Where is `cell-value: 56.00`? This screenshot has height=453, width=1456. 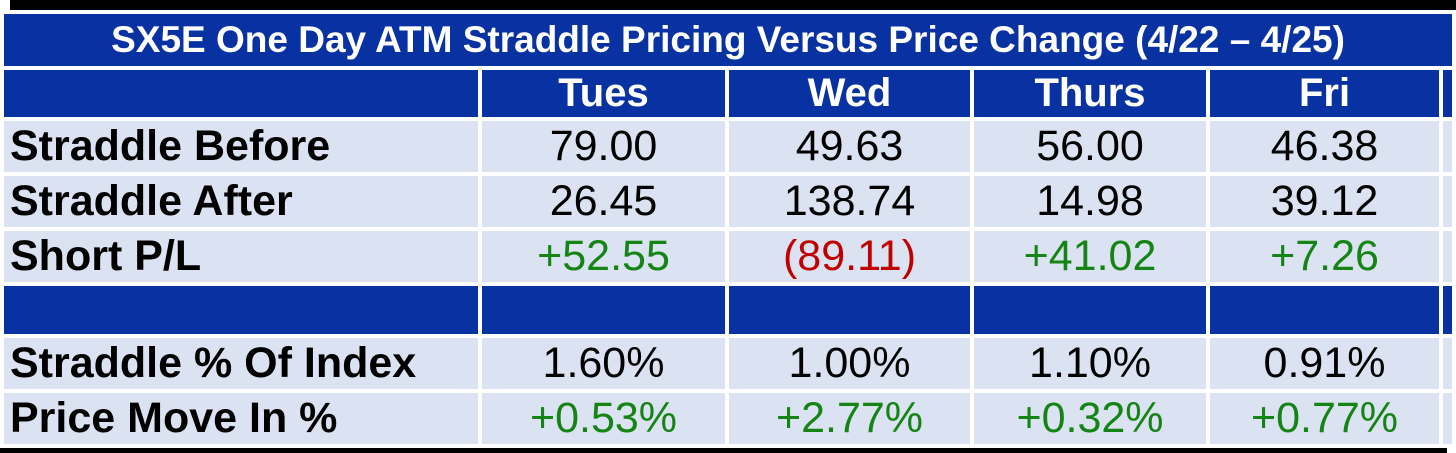
cell-value: 56.00 is located at coordinates (1090, 146).